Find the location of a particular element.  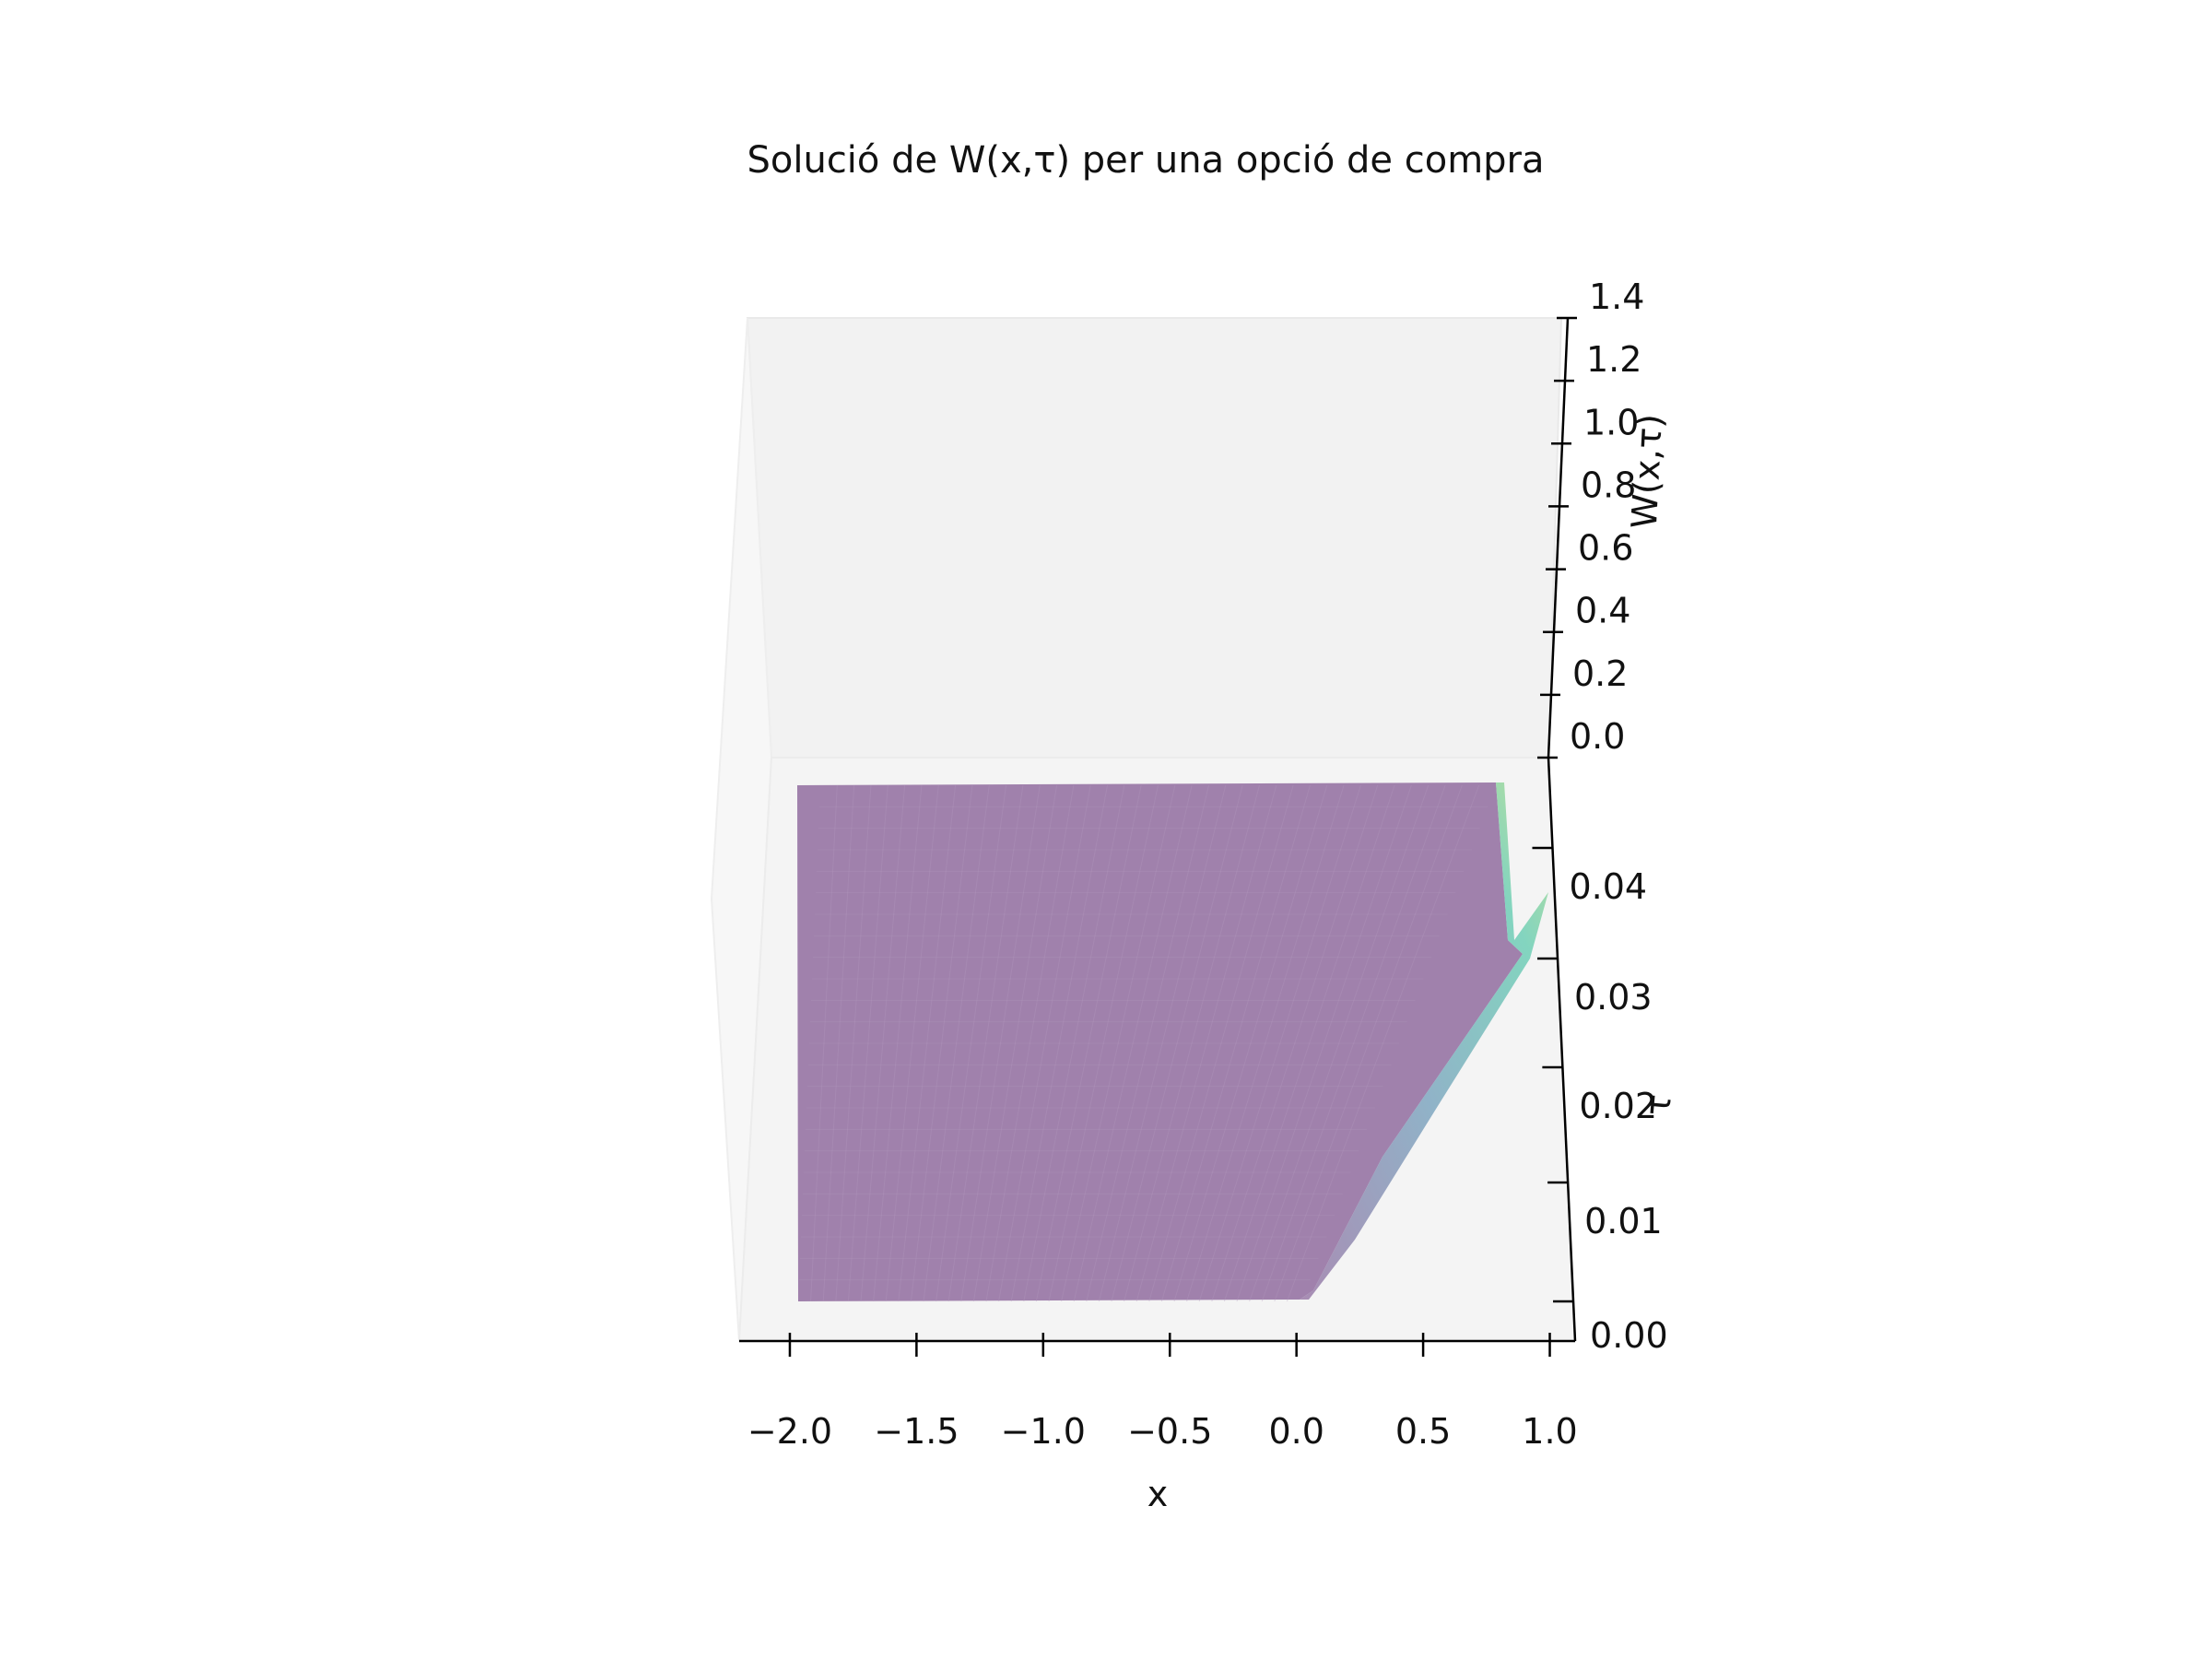

back-pane is located at coordinates (1154, 538).